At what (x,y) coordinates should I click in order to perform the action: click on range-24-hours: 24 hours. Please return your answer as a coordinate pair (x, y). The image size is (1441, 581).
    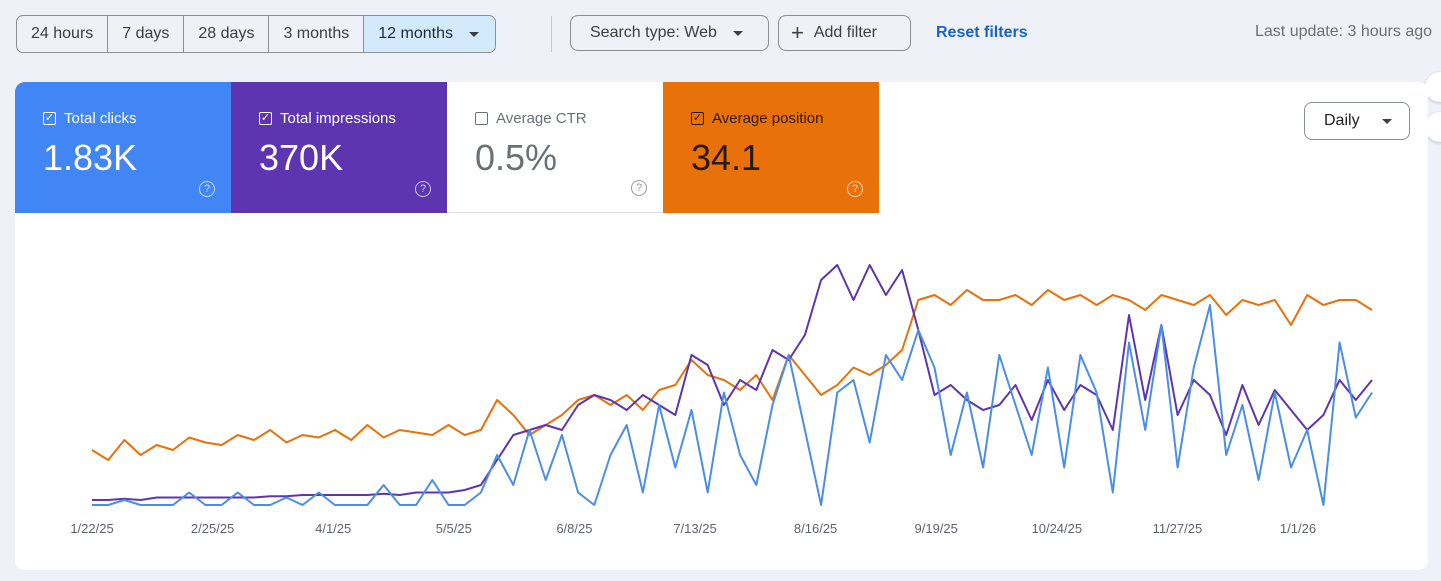
    Looking at the image, I should click on (63, 34).